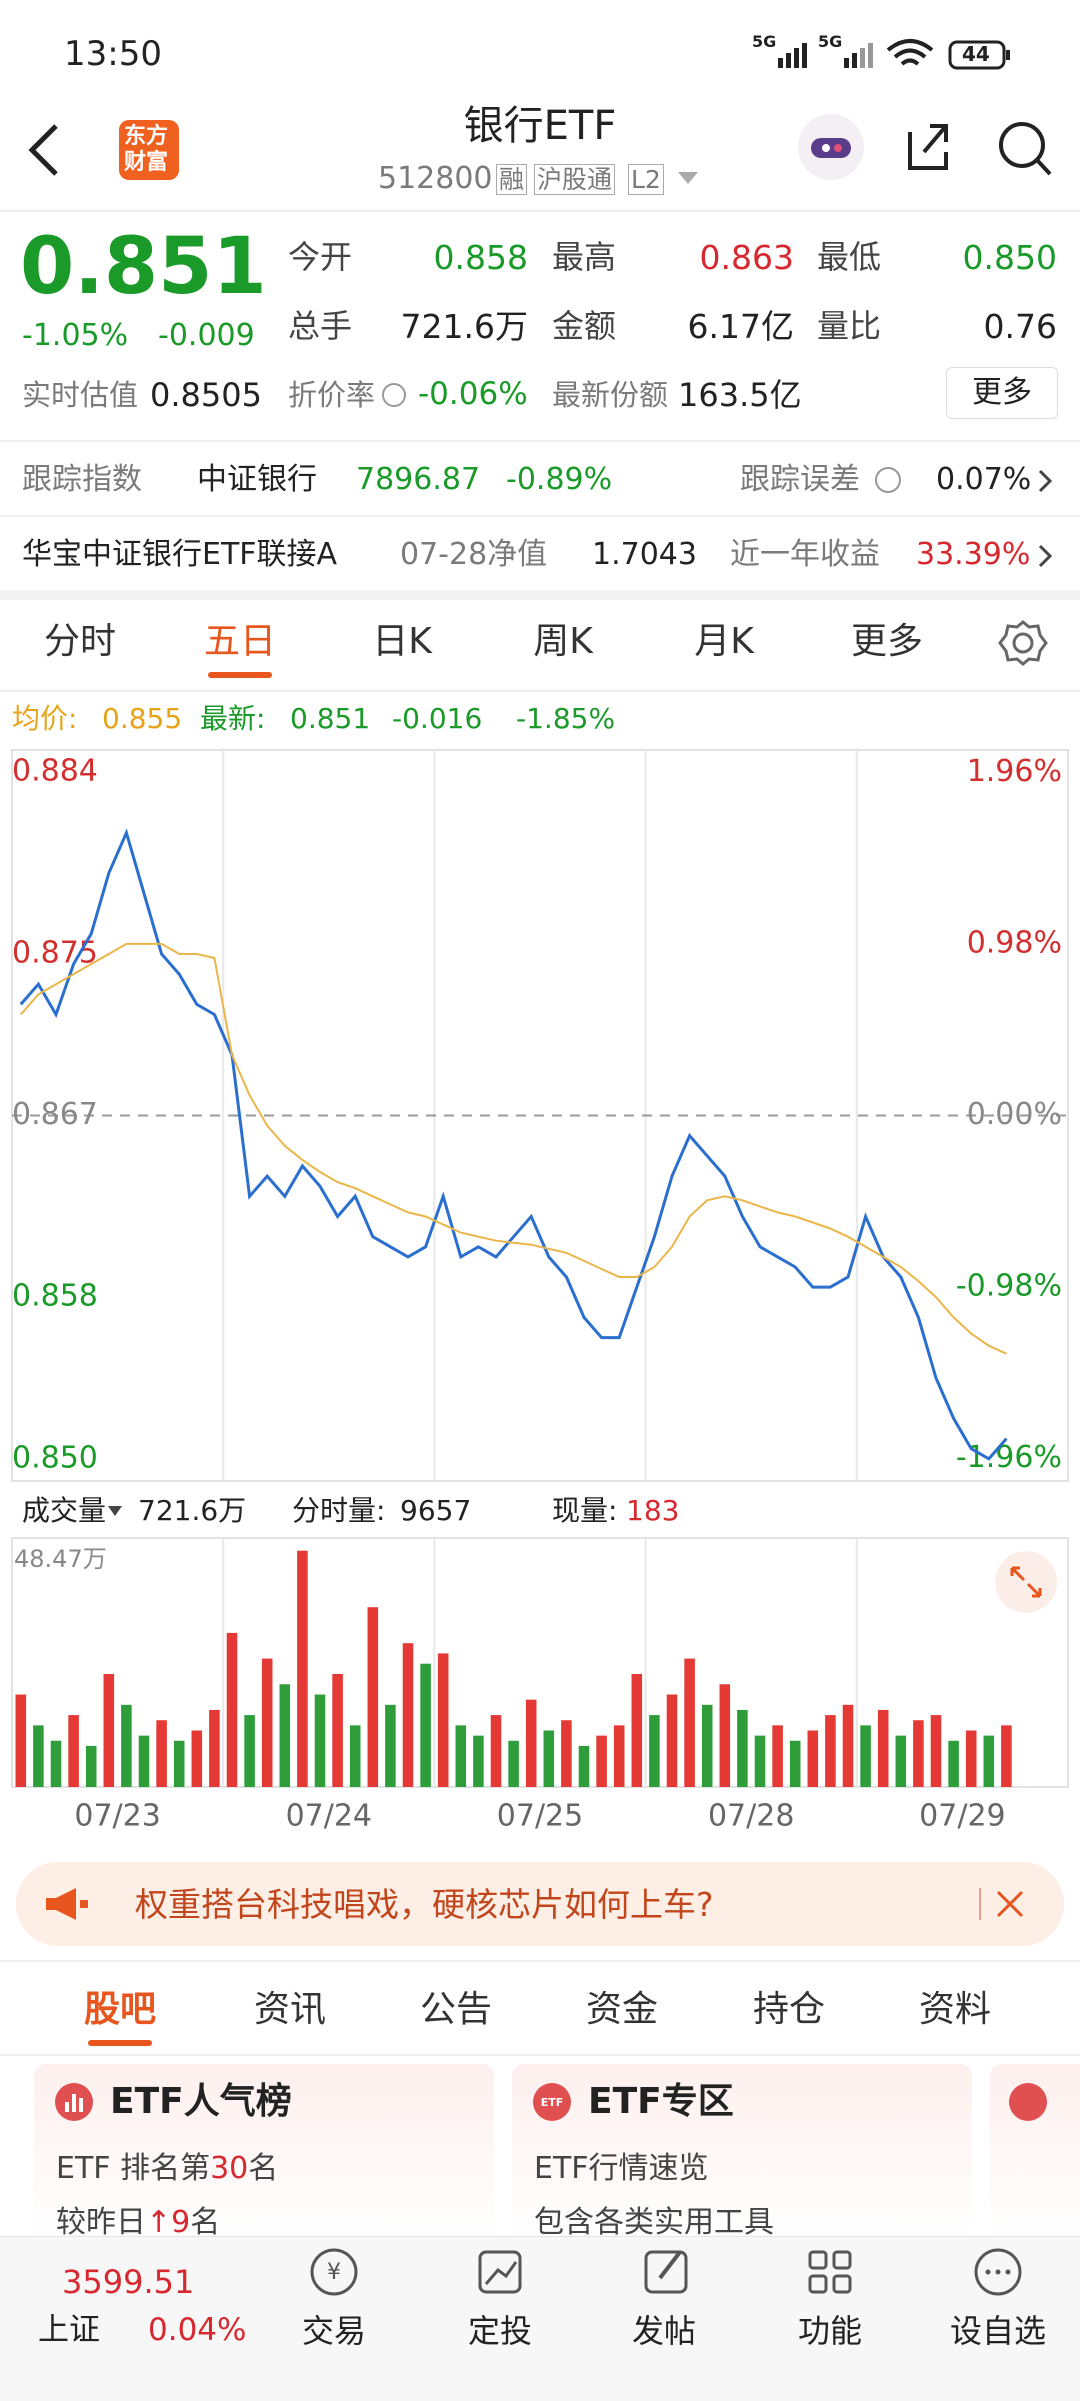 This screenshot has width=1080, height=2401. I want to click on tab: 持仓, so click(788, 2009).